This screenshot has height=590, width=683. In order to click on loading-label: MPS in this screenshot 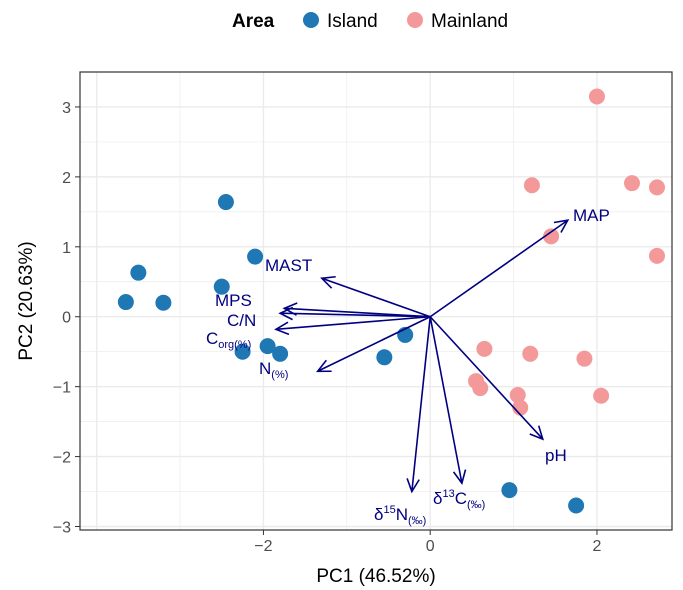, I will do `click(233, 300)`.